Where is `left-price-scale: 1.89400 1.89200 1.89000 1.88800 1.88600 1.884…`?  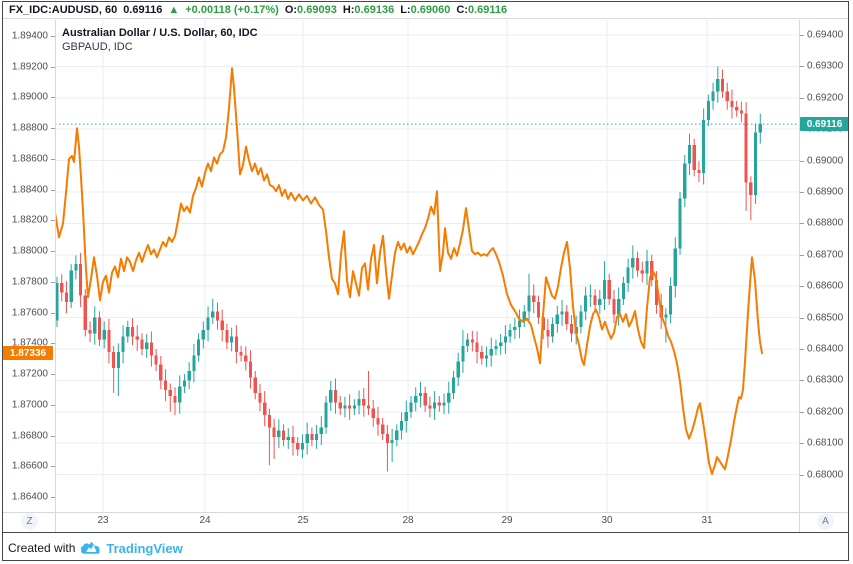 left-price-scale: 1.89400 1.89200 1.89000 1.88800 1.88600 1.884… is located at coordinates (29, 266).